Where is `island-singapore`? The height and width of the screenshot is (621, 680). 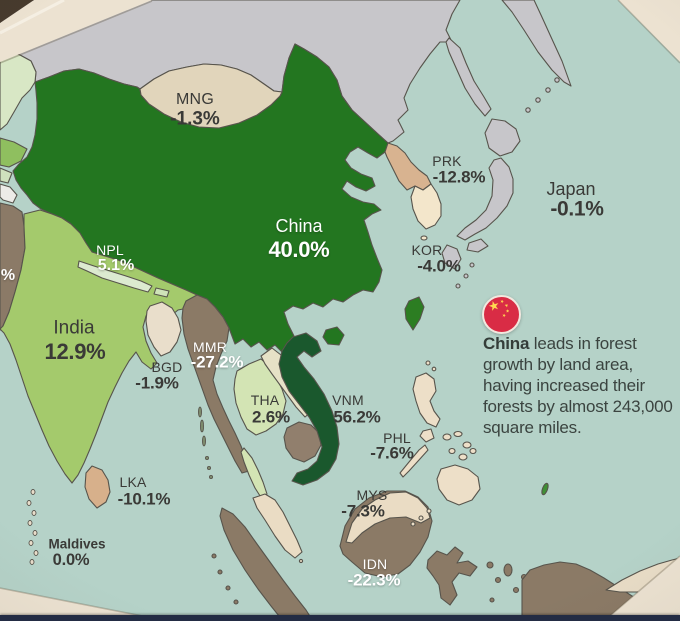
island-singapore is located at coordinates (301, 561).